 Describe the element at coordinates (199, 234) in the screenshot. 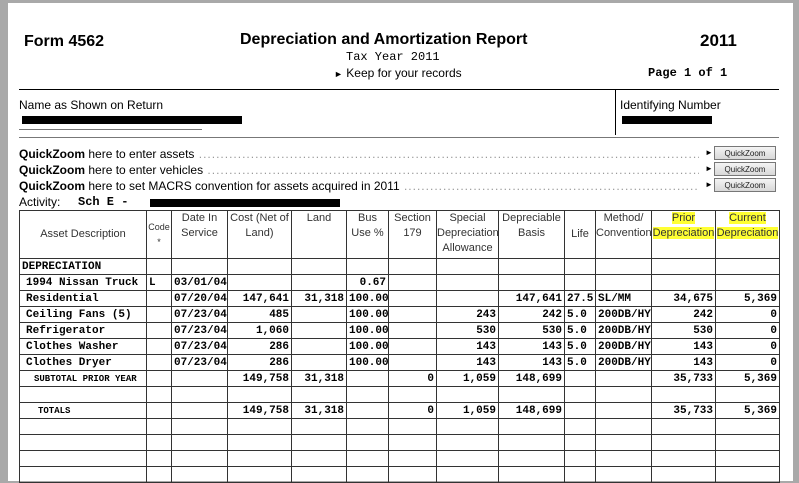

I see `col-date-in-service: Date In Service` at that location.